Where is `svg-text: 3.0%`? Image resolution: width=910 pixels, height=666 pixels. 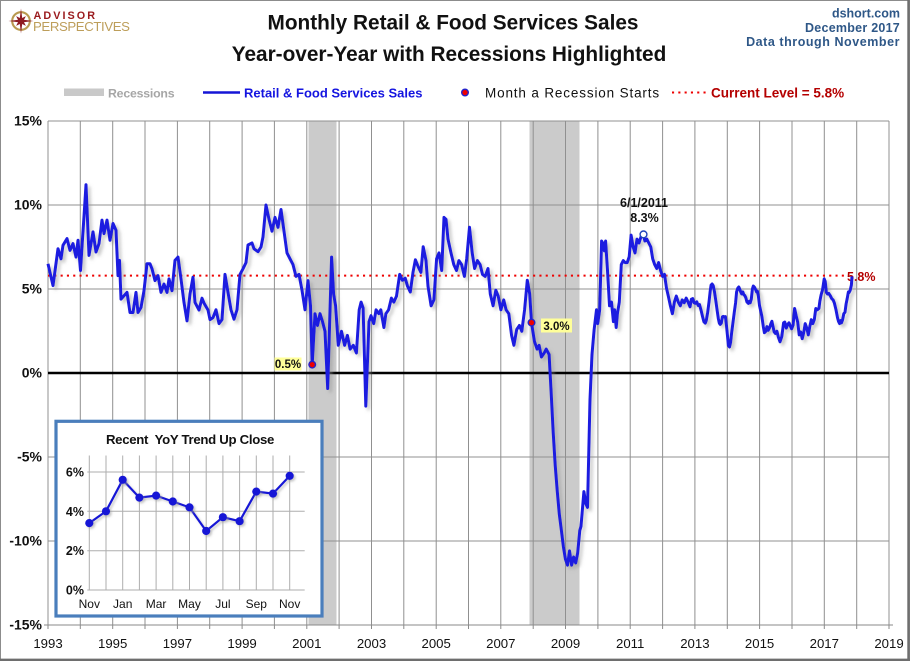
svg-text: 3.0% is located at coordinates (556, 327).